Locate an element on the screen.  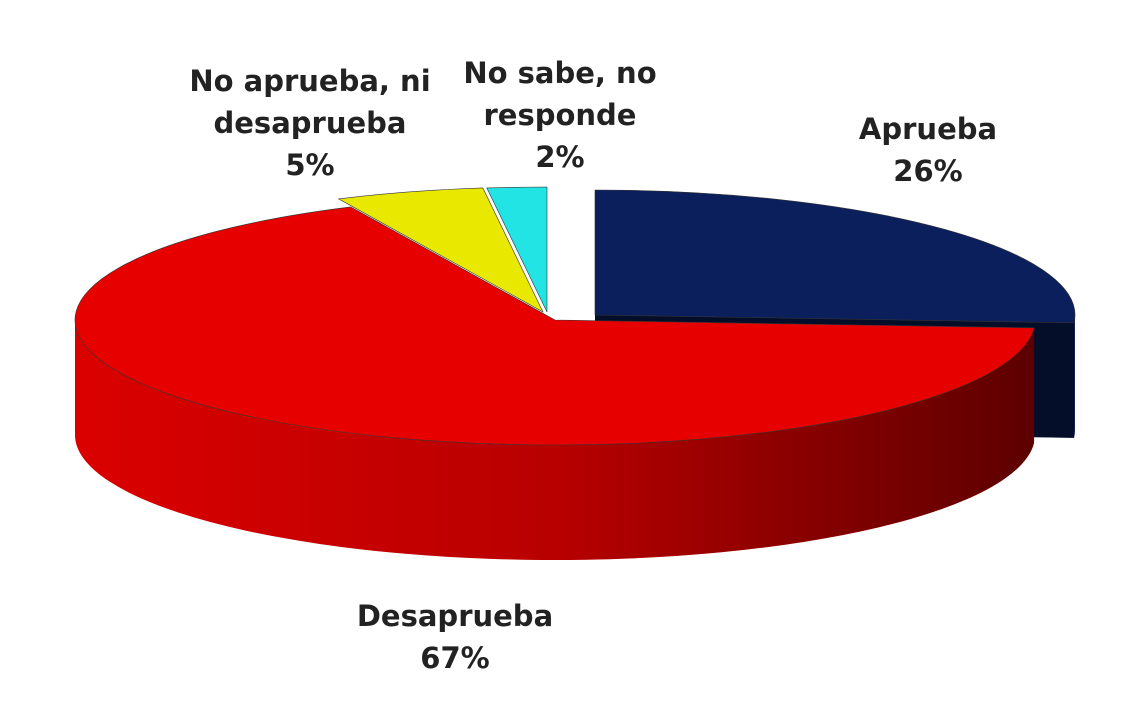
category-name: No aprueba, ni desaprueba is located at coordinates (310, 102).